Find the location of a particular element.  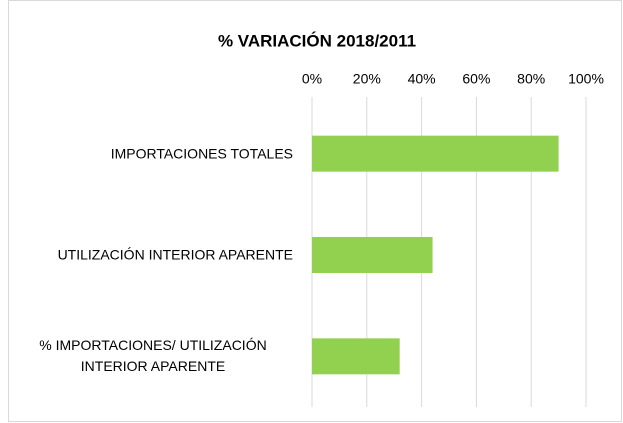

y-tick-label: UTILIZACIÓN INTERIOR APARENTE is located at coordinates (175, 254).